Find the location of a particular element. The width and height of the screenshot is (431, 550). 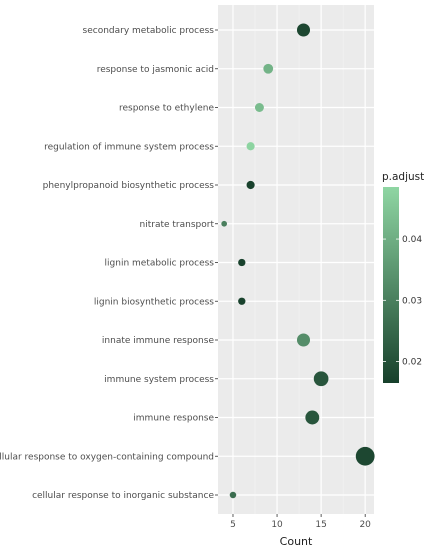

legend-title: p.adjust is located at coordinates (403, 177).